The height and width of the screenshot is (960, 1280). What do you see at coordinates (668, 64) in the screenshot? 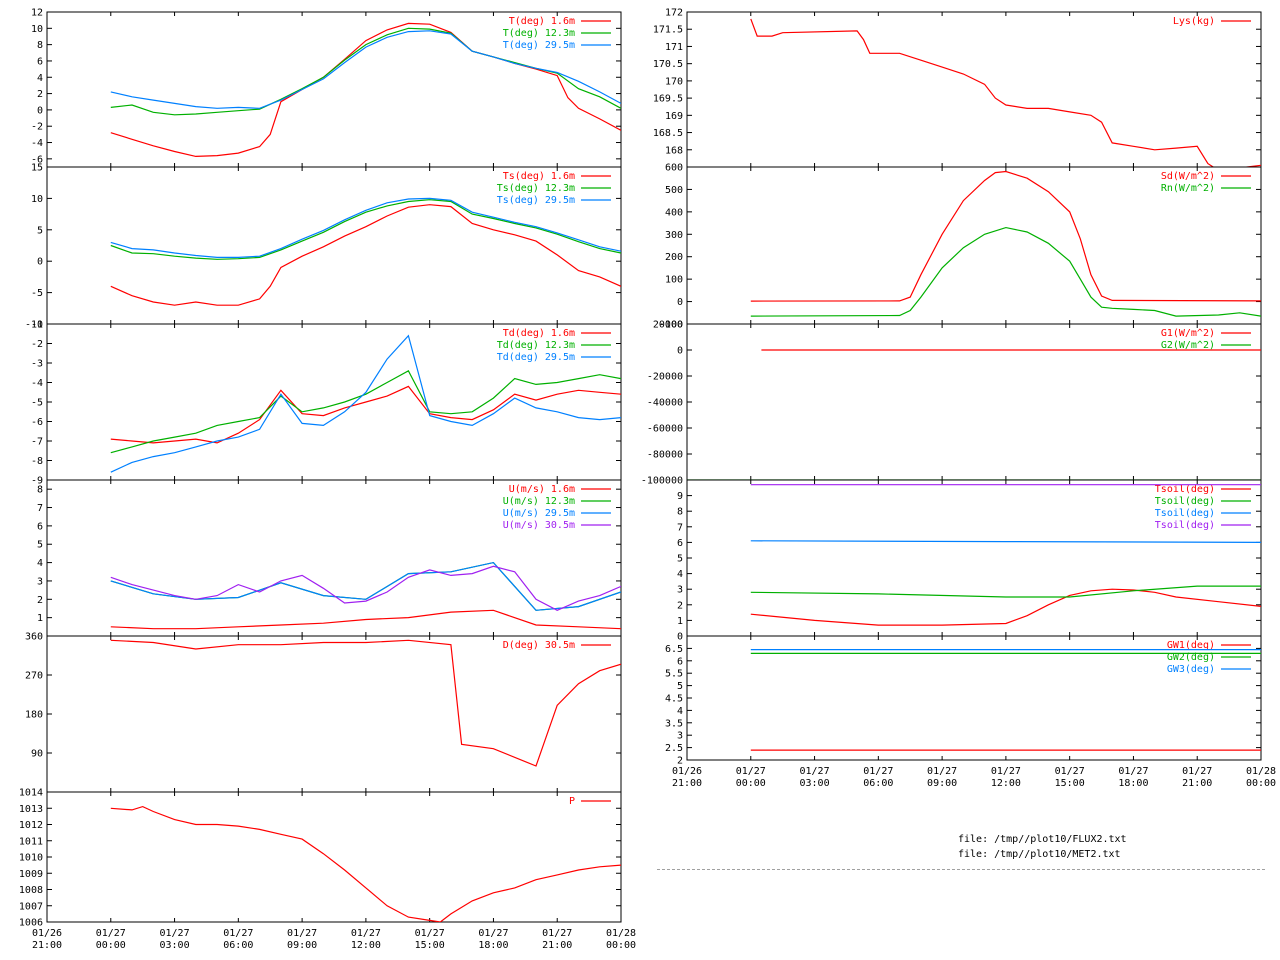
I see `y-tick-label: 170.5` at bounding box center [668, 64].